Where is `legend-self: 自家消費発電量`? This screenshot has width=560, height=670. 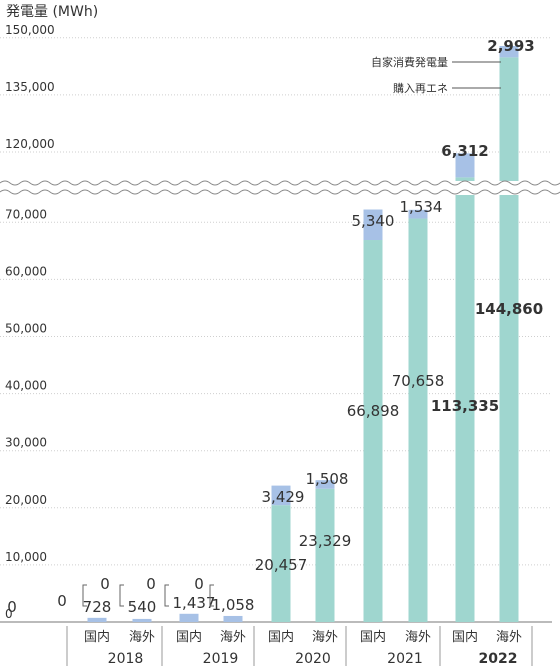
legend-self: 自家消費発電量 is located at coordinates (409, 62).